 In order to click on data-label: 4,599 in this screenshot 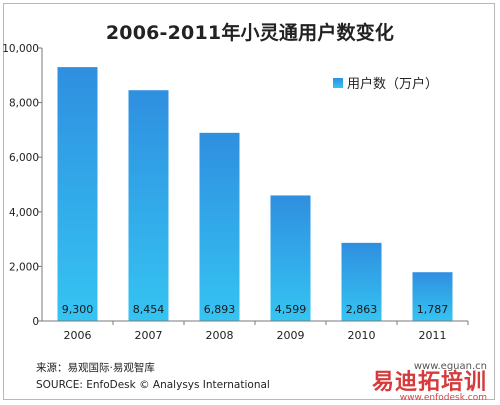, I will do `click(291, 309)`.